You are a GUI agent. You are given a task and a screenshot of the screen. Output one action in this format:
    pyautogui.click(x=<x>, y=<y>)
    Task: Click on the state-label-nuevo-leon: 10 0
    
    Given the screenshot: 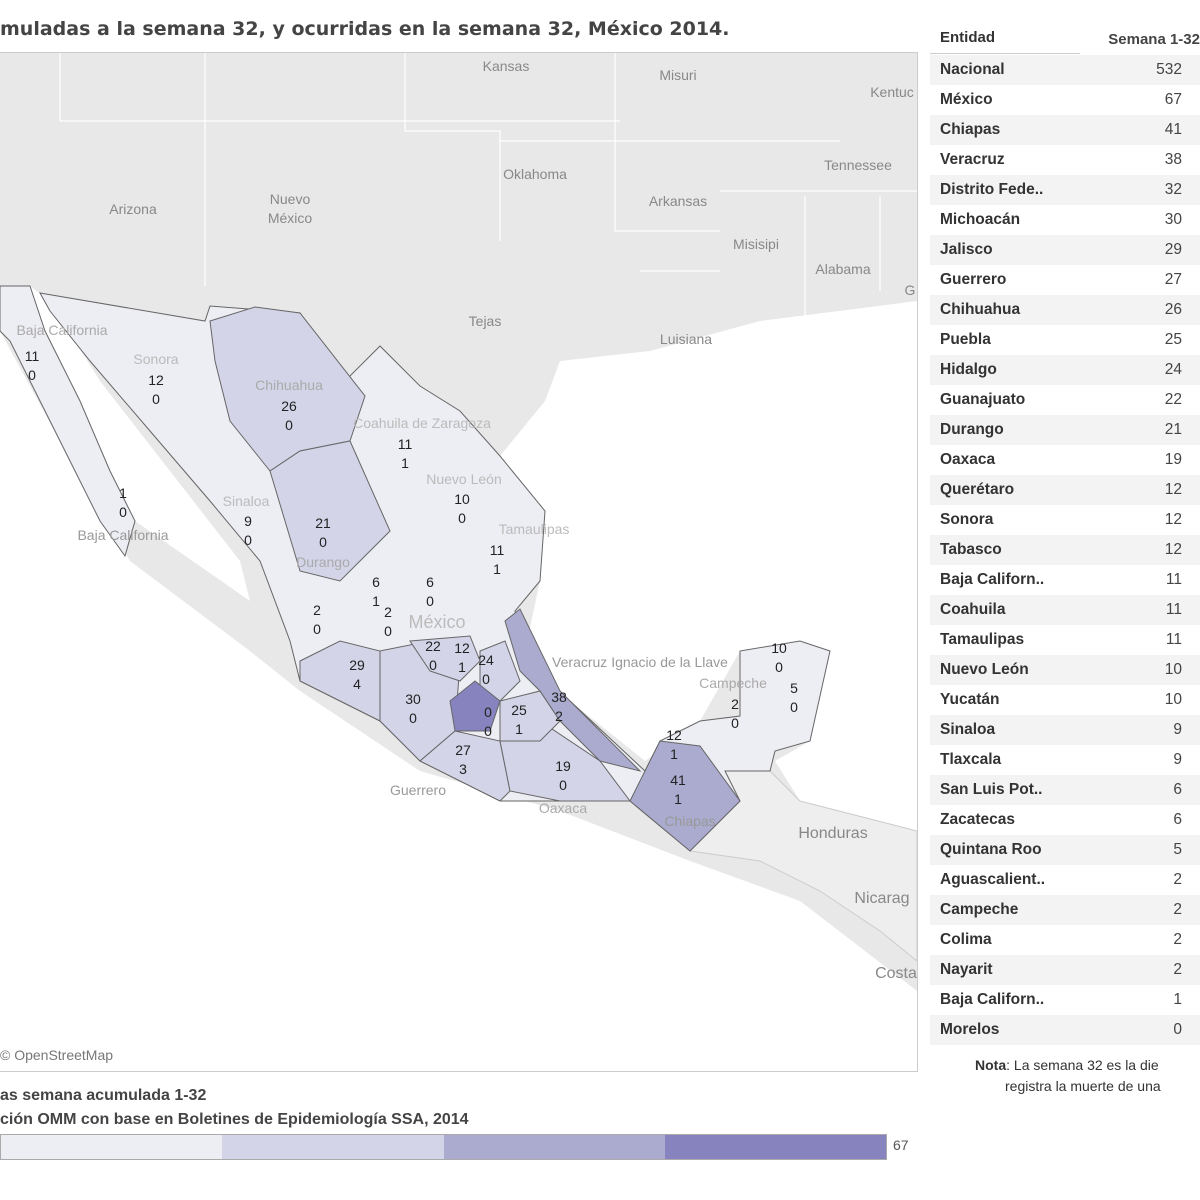 What is the action you would take?
    pyautogui.click(x=462, y=509)
    